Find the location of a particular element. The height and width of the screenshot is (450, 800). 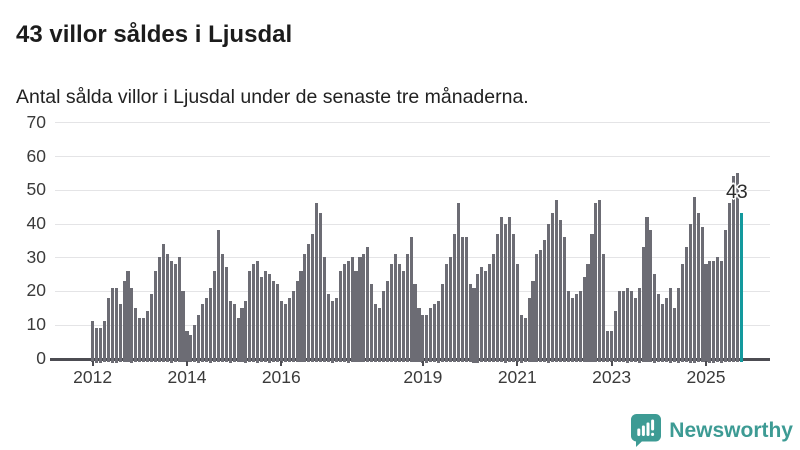

y-tick-label: 40 is located at coordinates (36, 223).